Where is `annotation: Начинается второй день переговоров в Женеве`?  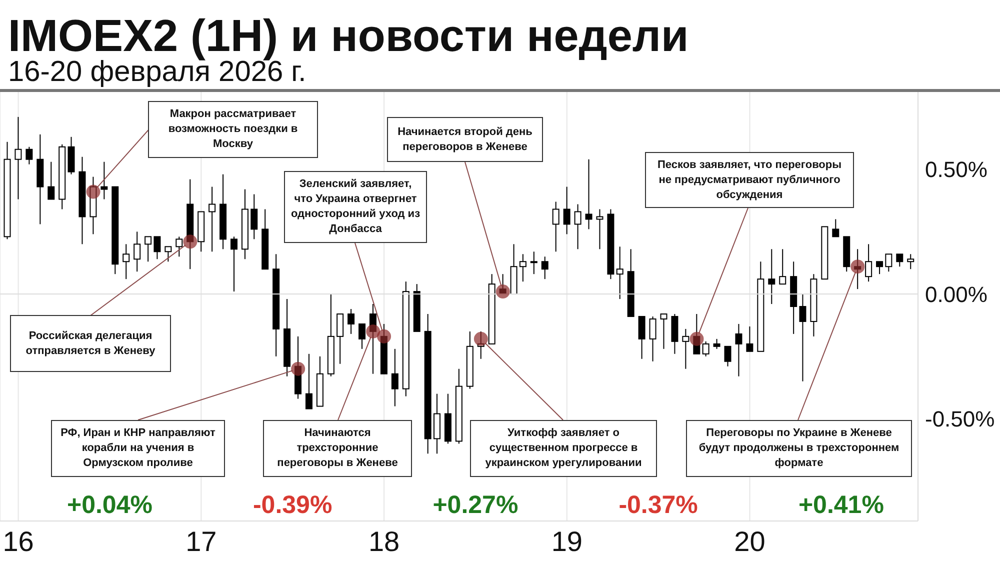 annotation: Начинается второй день переговоров в Женеве is located at coordinates (465, 139).